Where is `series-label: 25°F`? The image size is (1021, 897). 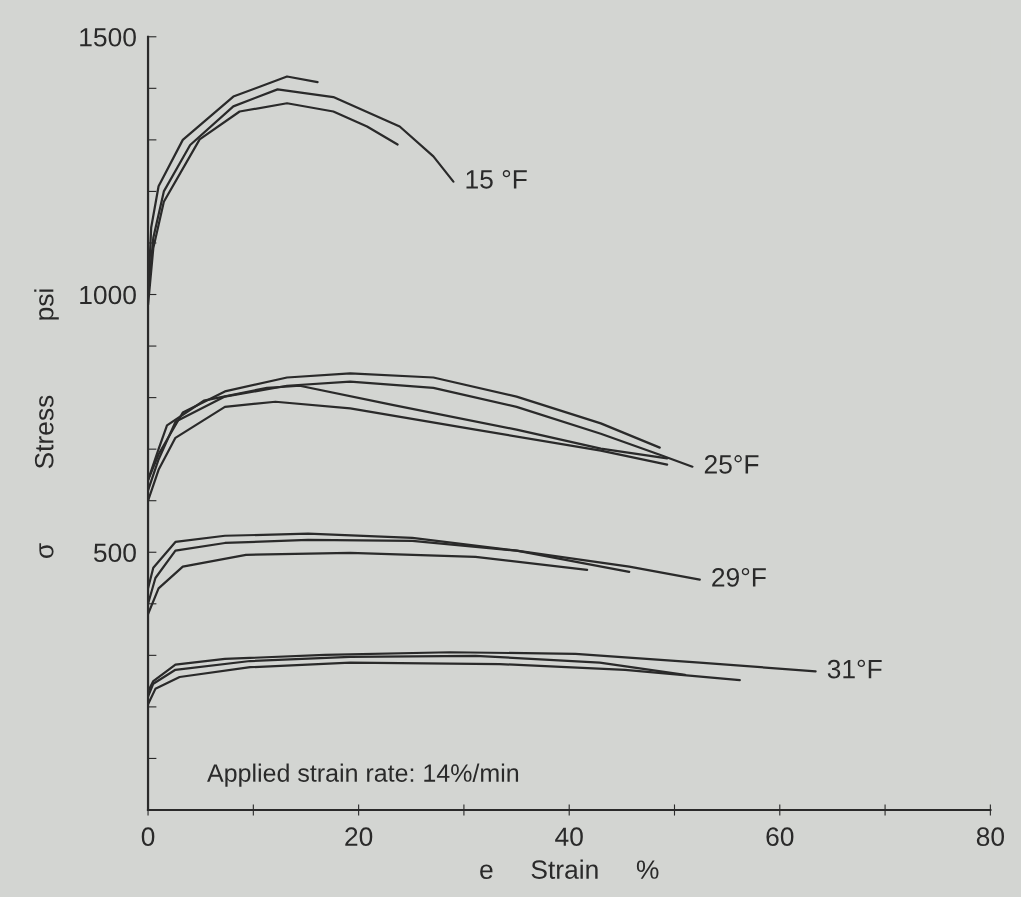 series-label: 25°F is located at coordinates (731, 464).